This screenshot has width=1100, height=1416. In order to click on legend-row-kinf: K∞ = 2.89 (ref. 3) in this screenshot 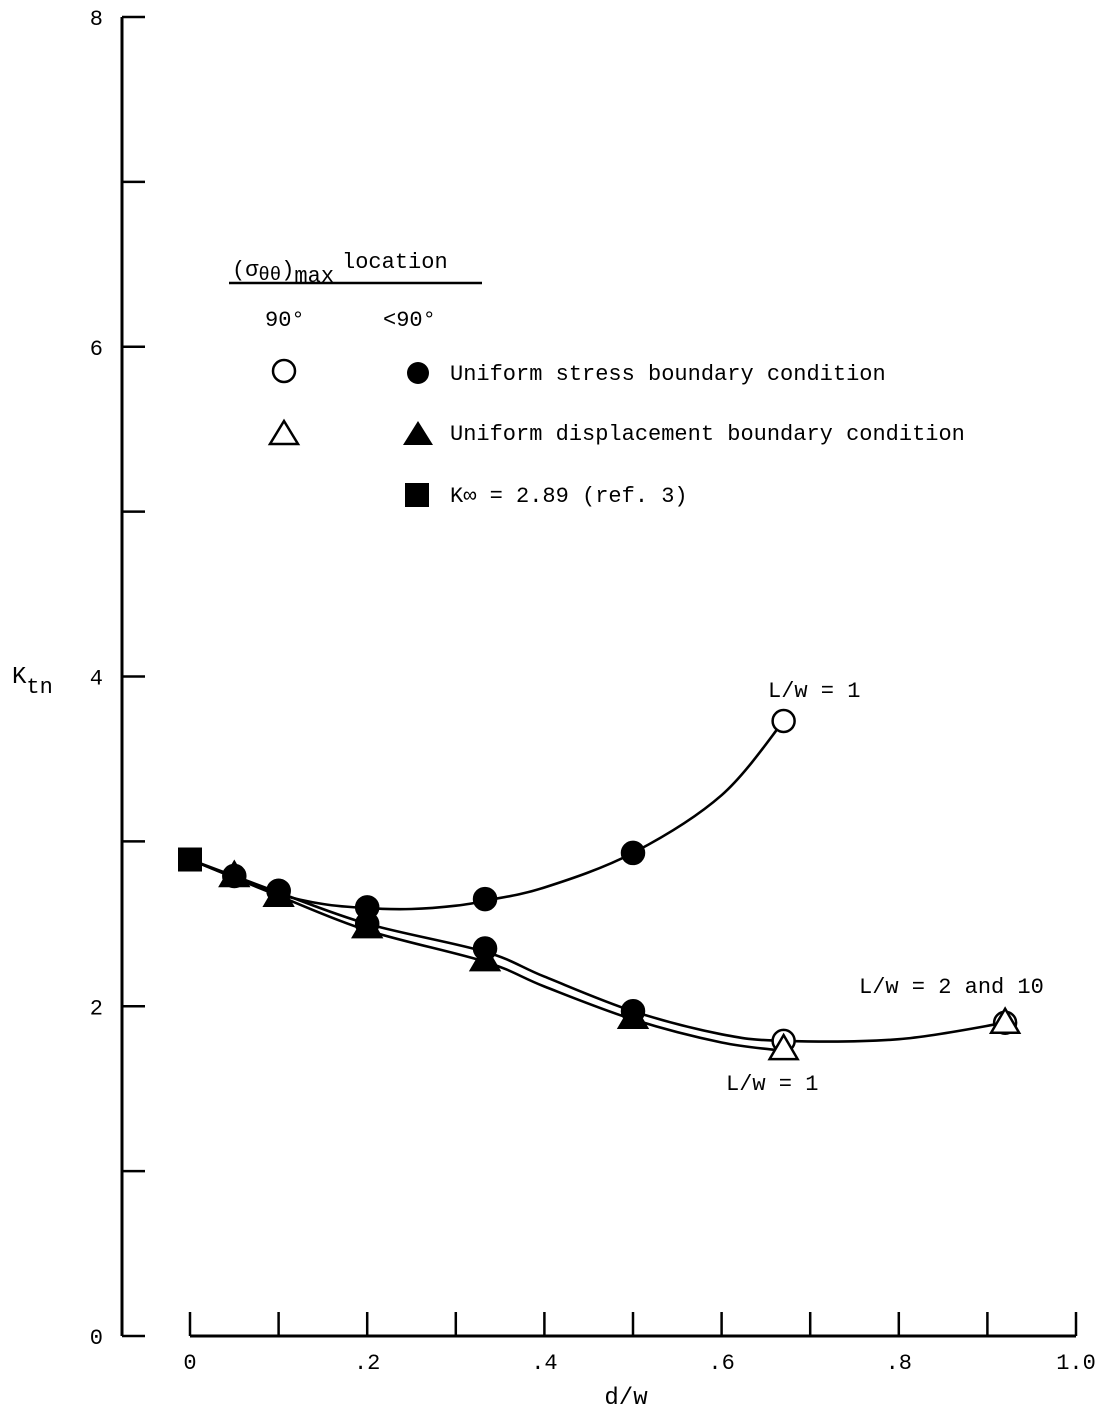, I will do `click(569, 496)`.